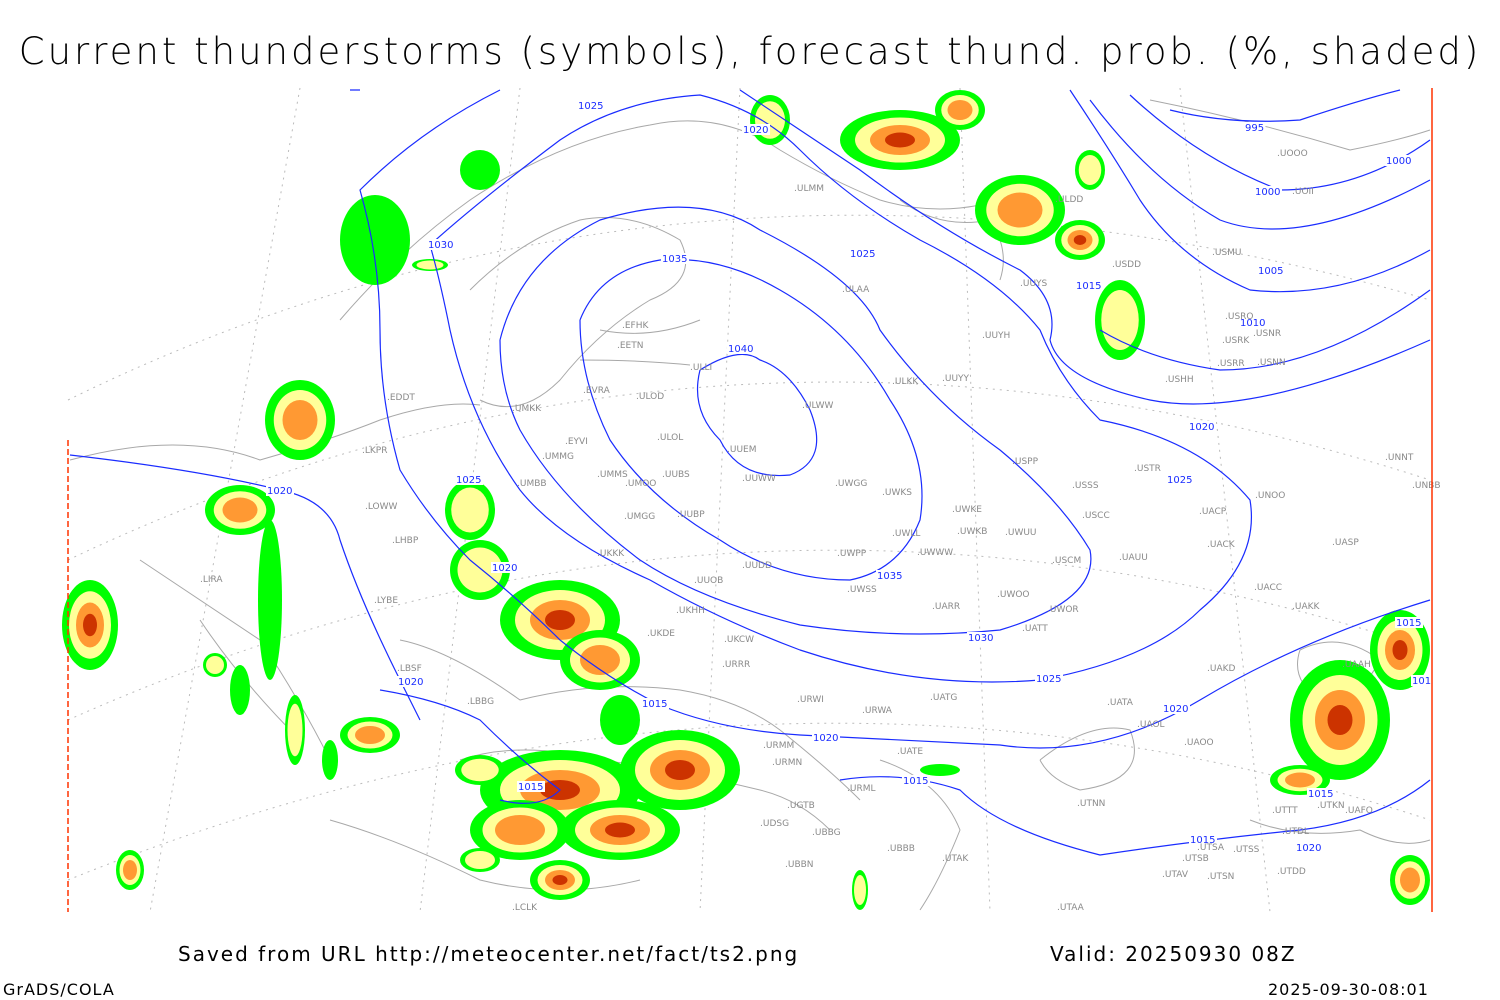 The width and height of the screenshot is (1500, 1000). Describe the element at coordinates (1126, 265) in the screenshot. I see `station-label: .USDD` at that location.